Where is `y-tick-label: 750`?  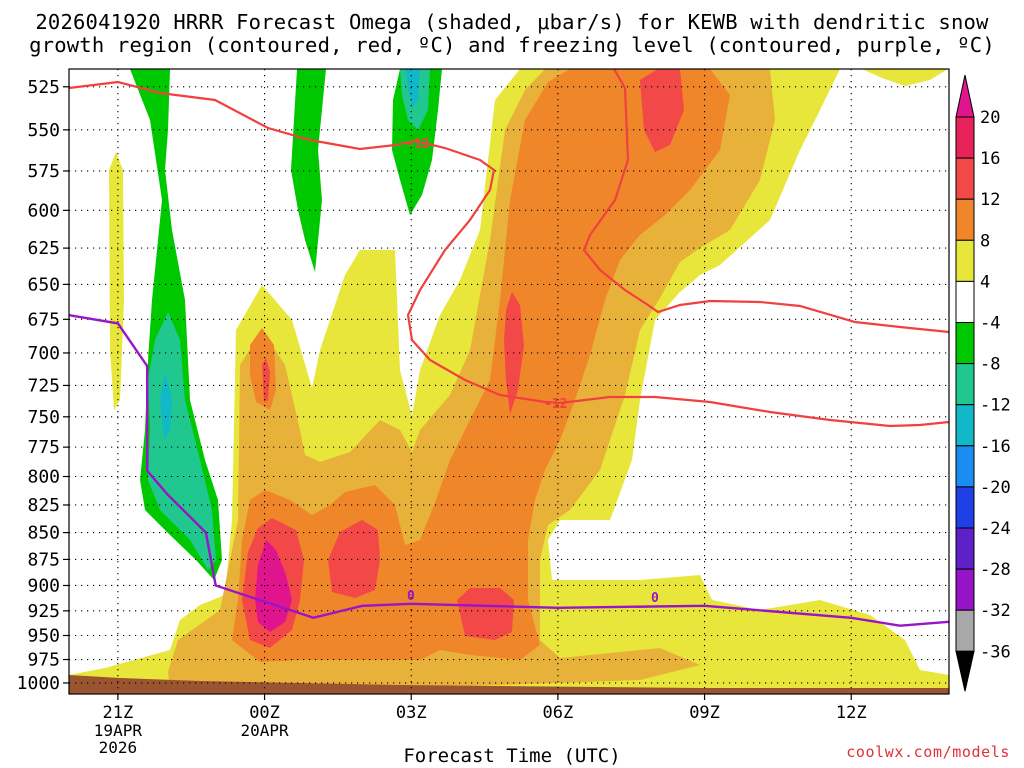
y-tick-label: 750 is located at coordinates (43, 417).